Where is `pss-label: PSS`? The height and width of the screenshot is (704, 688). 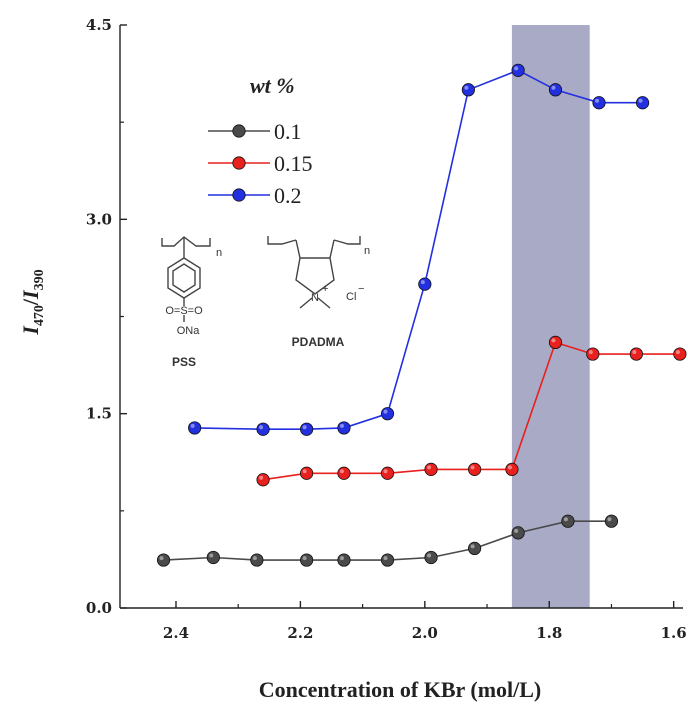
pss-label: PSS is located at coordinates (184, 362).